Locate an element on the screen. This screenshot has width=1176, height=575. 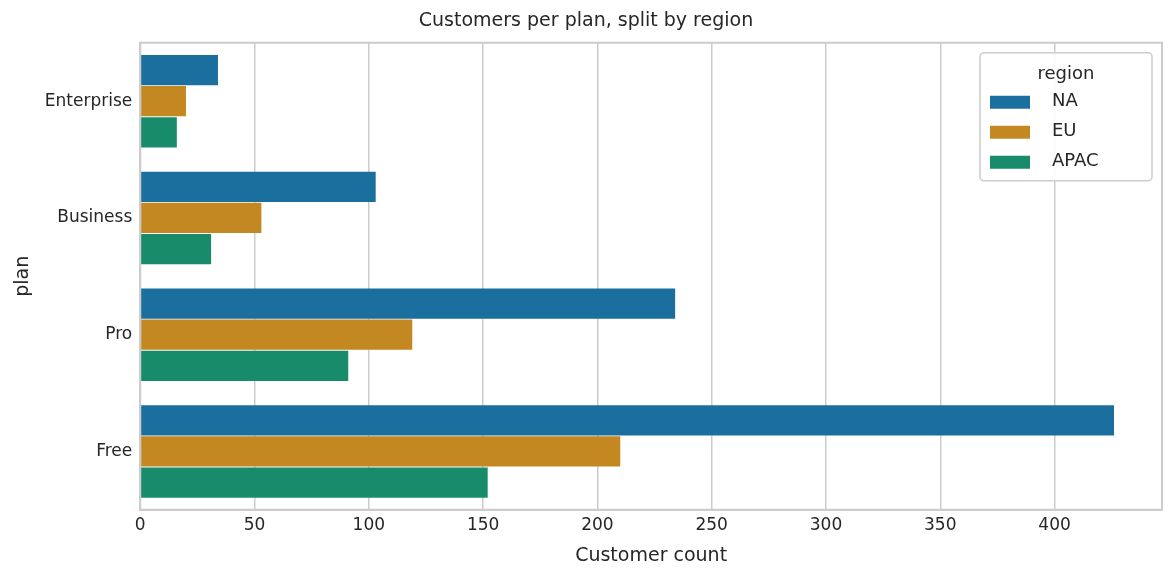
y-tick-label: Free is located at coordinates (114, 449).